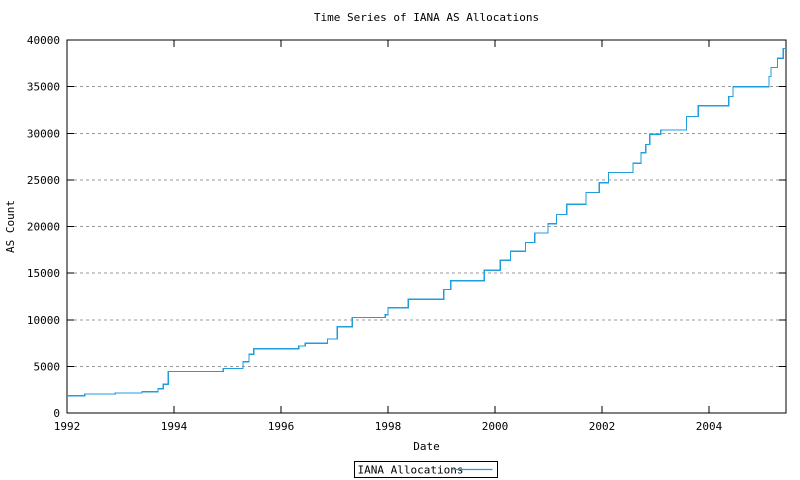  What do you see at coordinates (43, 227) in the screenshot?
I see `y-tick-label: 20000` at bounding box center [43, 227].